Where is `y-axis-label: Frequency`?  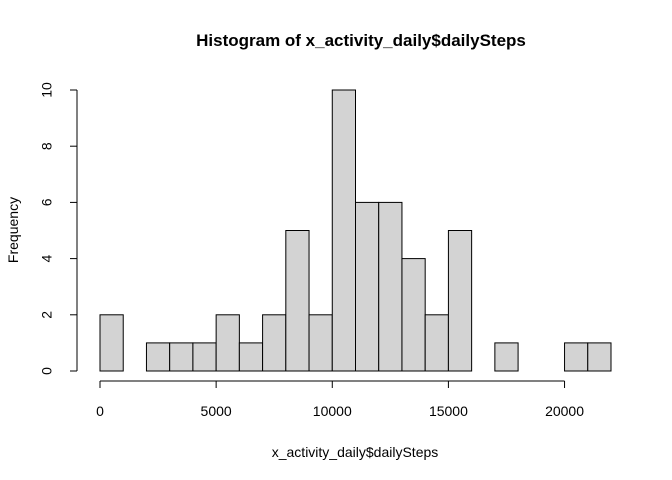
y-axis-label: Frequency is located at coordinates (13, 230).